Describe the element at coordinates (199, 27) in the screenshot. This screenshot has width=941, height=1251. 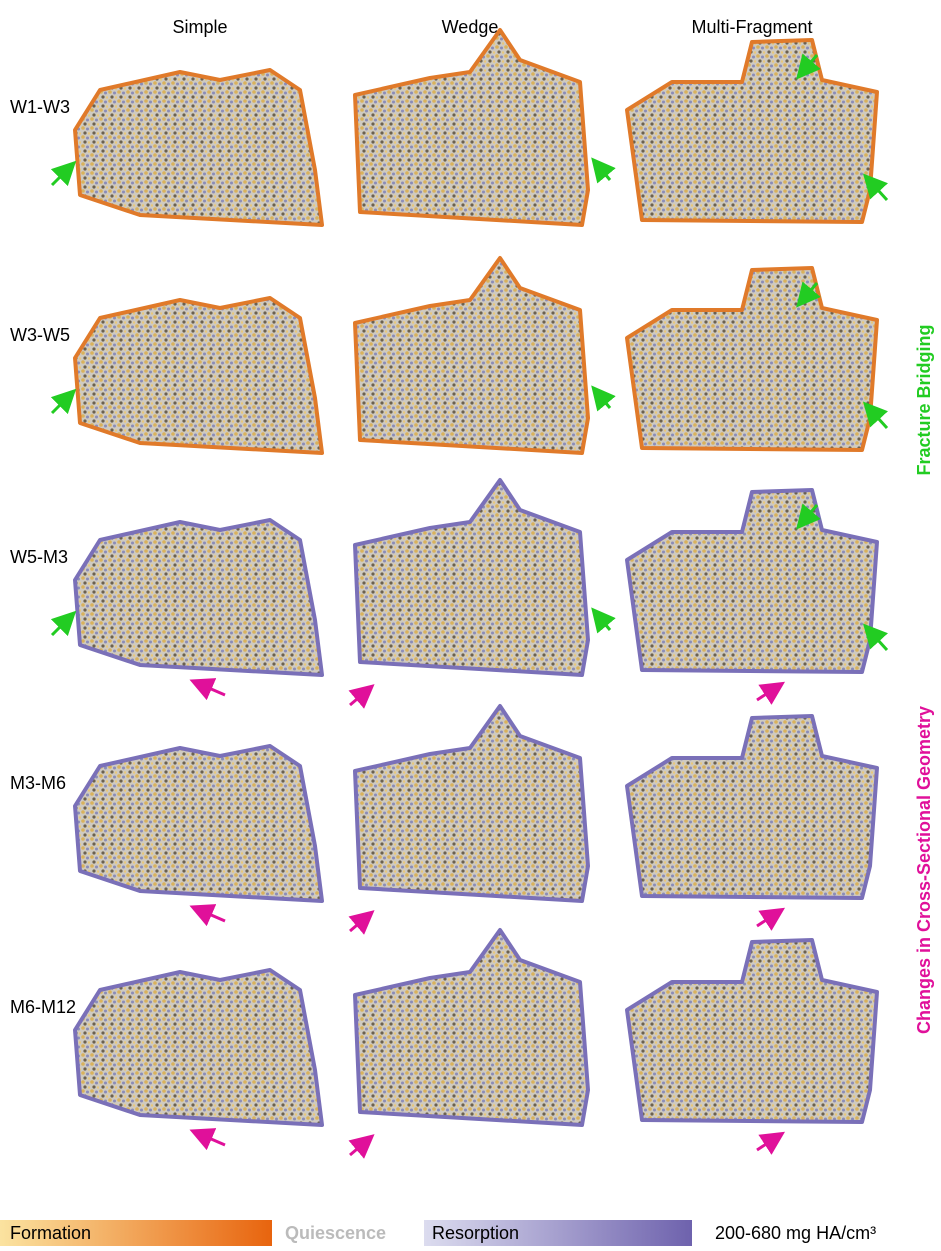
I see `column-header: Simple` at that location.